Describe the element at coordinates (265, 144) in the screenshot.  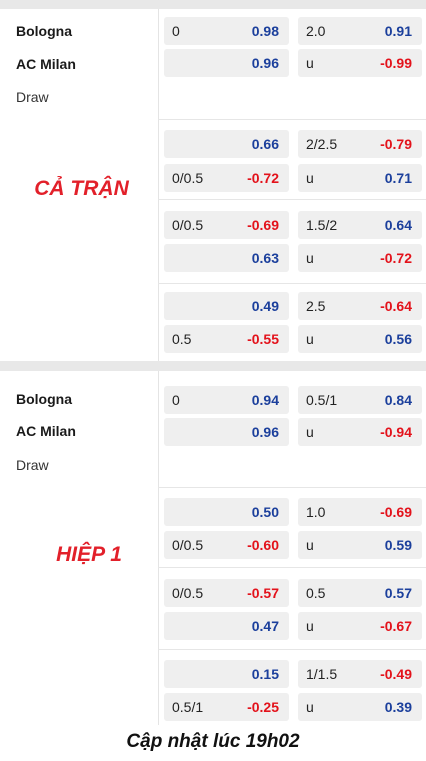
I see `odds-value: 0.66` at that location.